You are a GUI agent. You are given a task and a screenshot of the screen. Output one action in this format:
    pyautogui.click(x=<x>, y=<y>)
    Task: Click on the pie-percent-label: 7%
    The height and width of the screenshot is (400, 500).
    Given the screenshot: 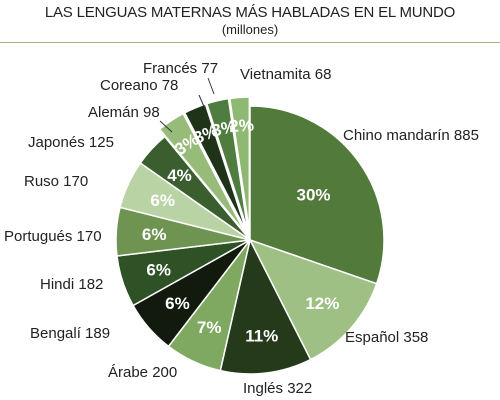 What is the action you would take?
    pyautogui.click(x=209, y=327)
    